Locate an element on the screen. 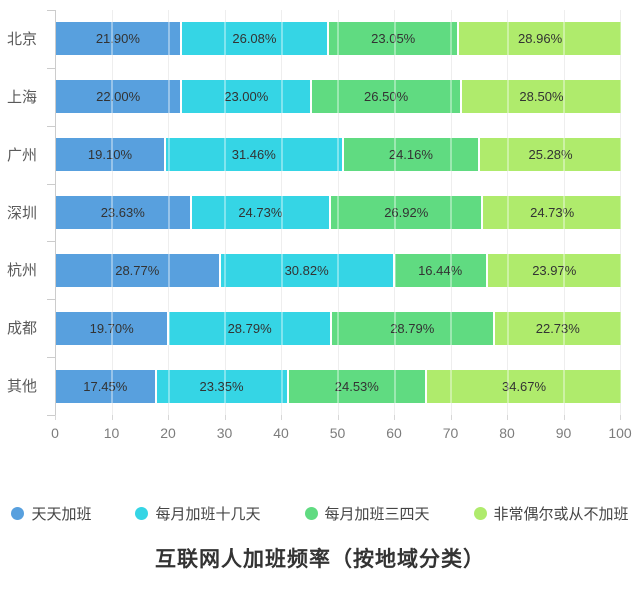  bar-value-label: 26.92% is located at coordinates (406, 212).